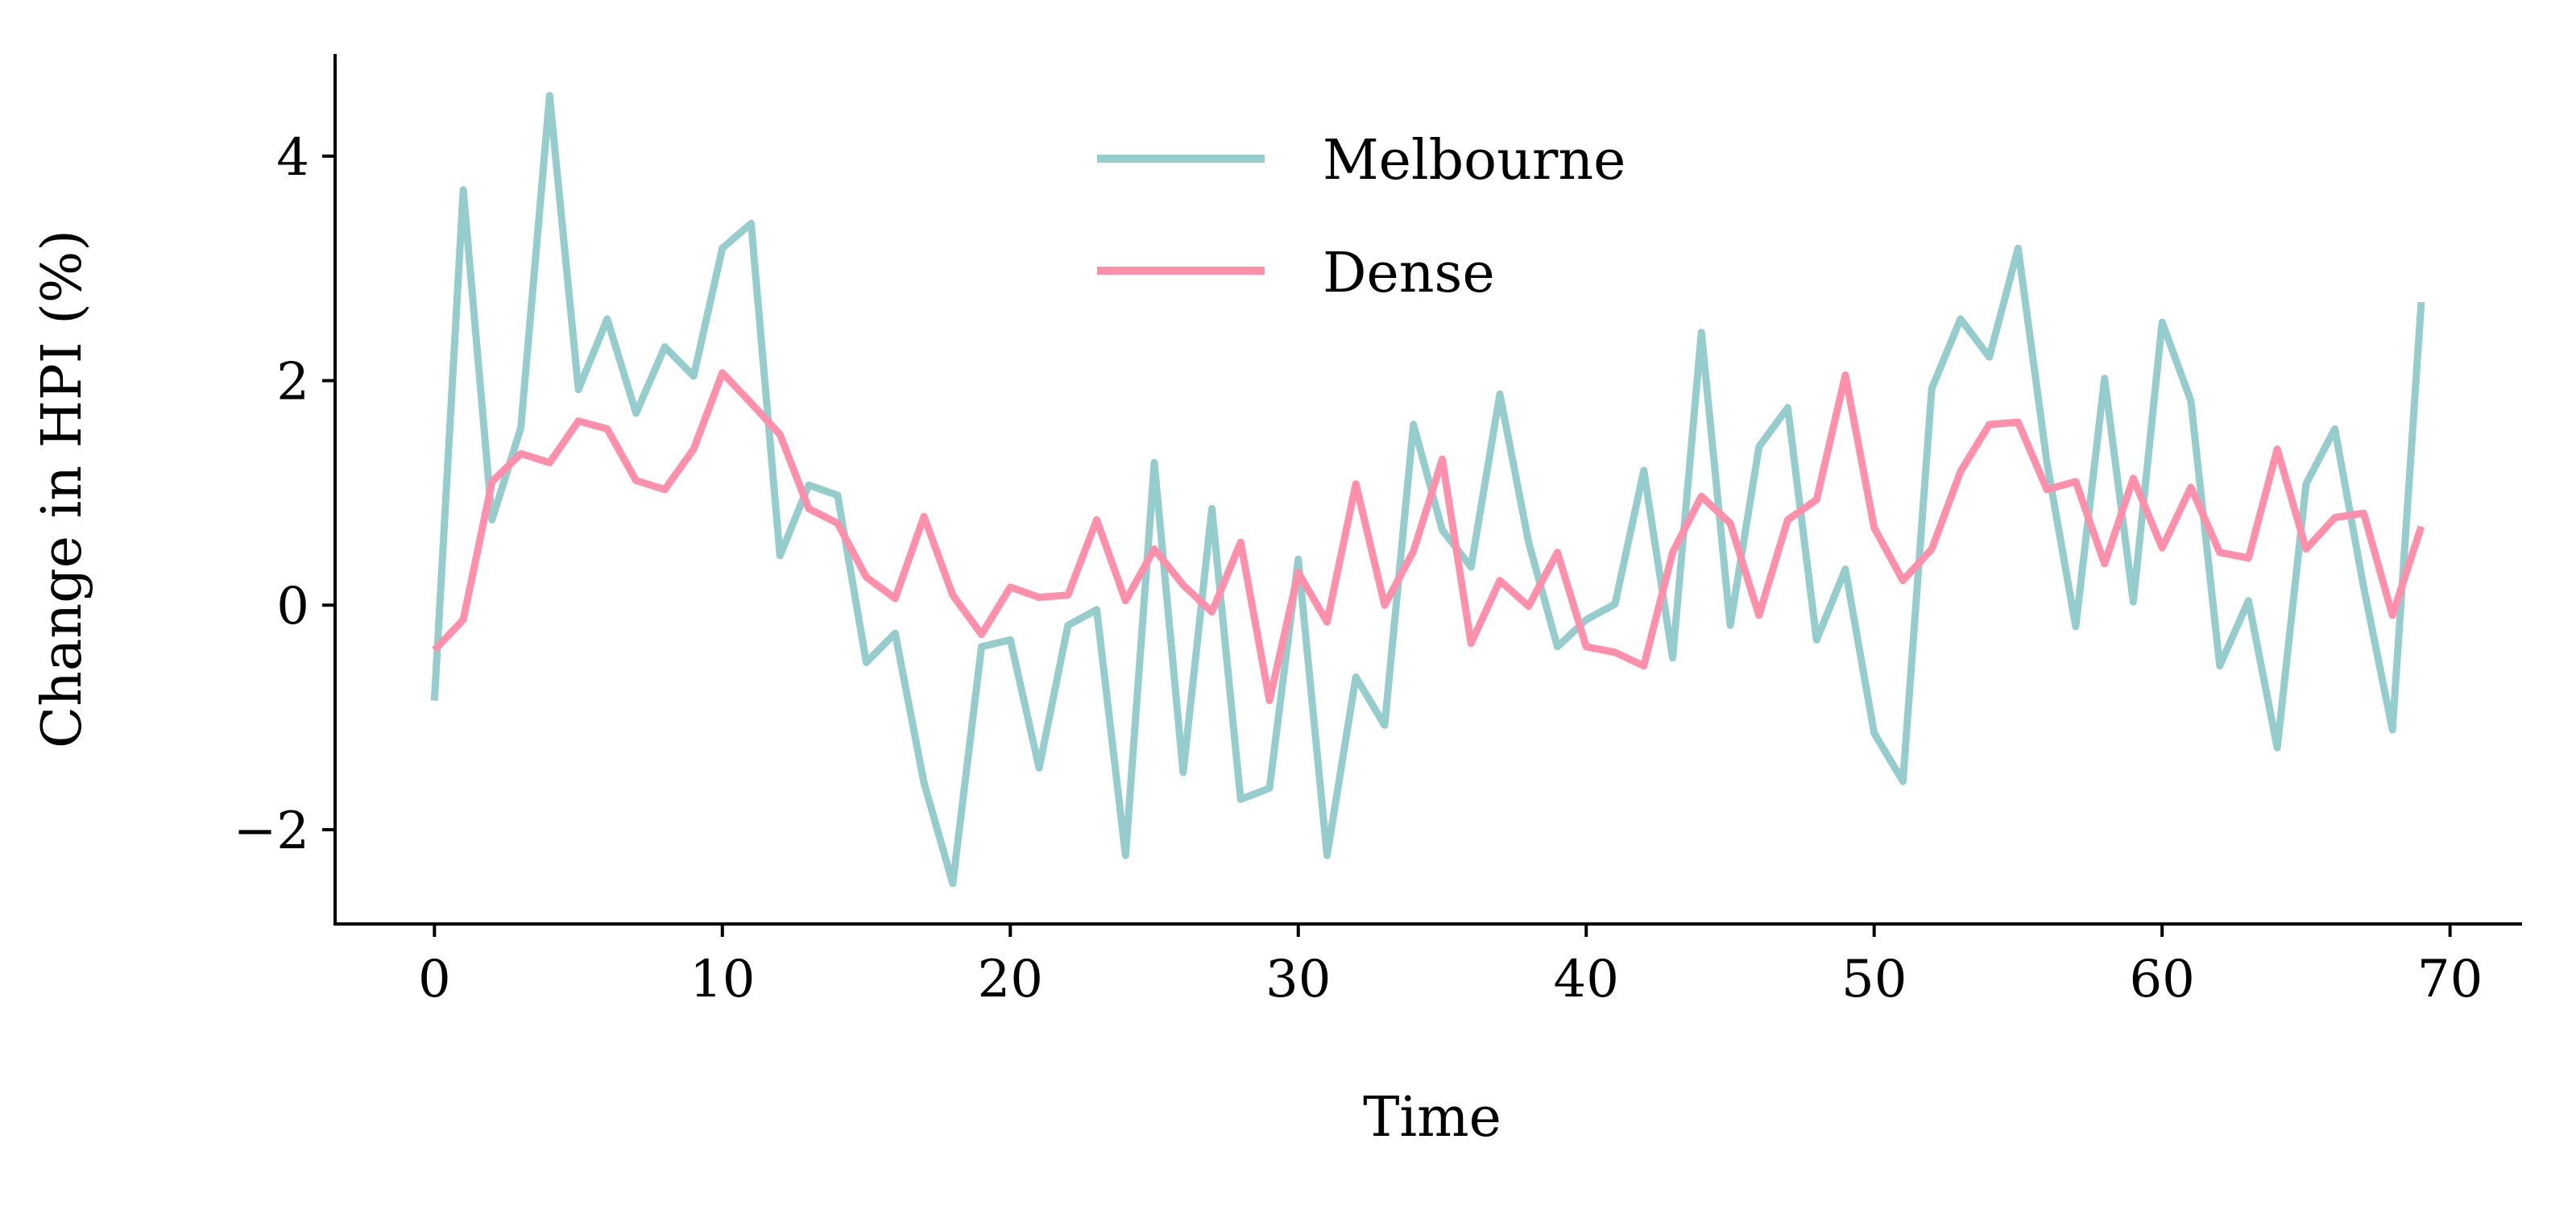 Image resolution: width=2576 pixels, height=1218 pixels. What do you see at coordinates (1361, 217) in the screenshot?
I see `legend: Melbourne Dense` at bounding box center [1361, 217].